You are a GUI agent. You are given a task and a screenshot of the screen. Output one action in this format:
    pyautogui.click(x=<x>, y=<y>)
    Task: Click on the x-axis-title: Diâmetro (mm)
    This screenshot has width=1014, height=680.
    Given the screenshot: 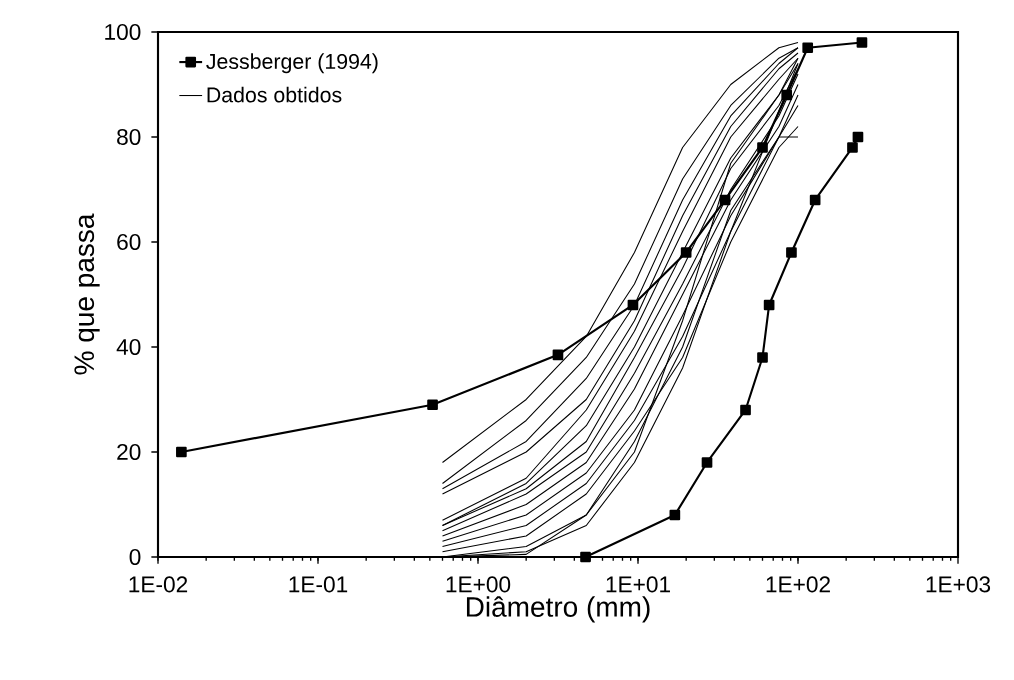 What is the action you would take?
    pyautogui.click(x=558, y=609)
    